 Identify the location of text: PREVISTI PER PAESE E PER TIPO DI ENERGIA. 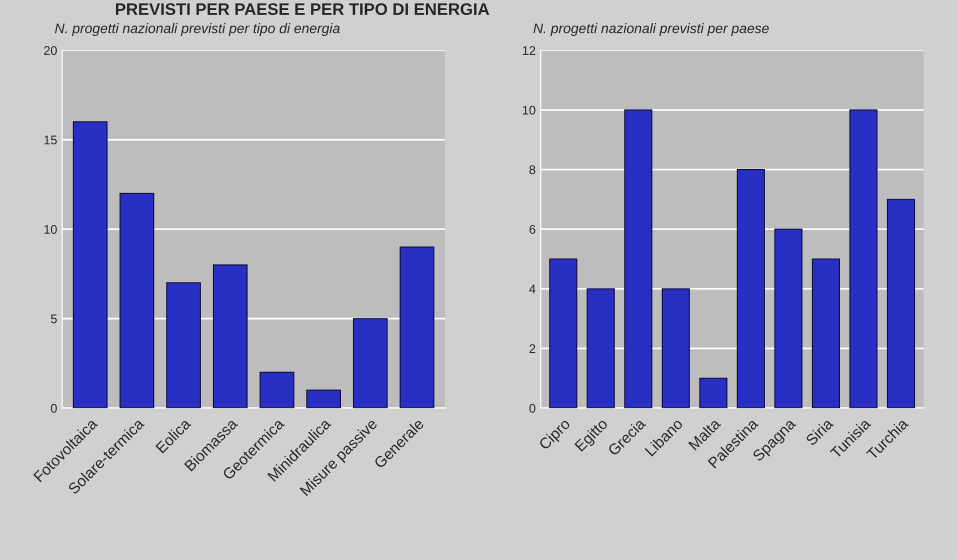
(303, 9).